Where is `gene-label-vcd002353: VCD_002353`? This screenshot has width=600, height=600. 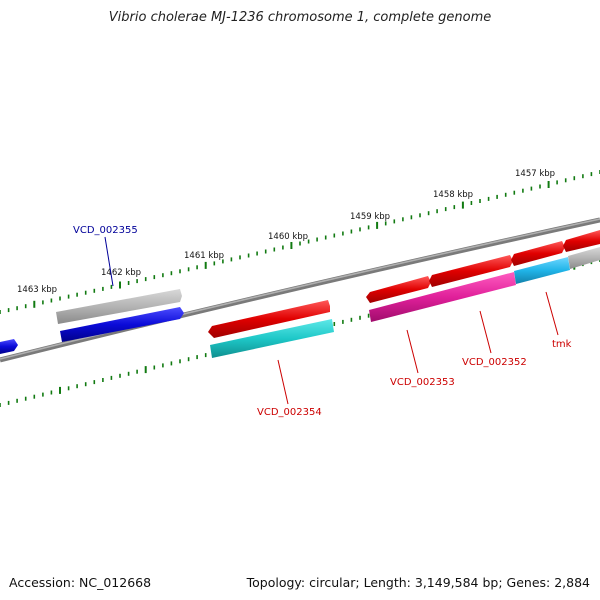 gene-label-vcd002353: VCD_002353 is located at coordinates (422, 382).